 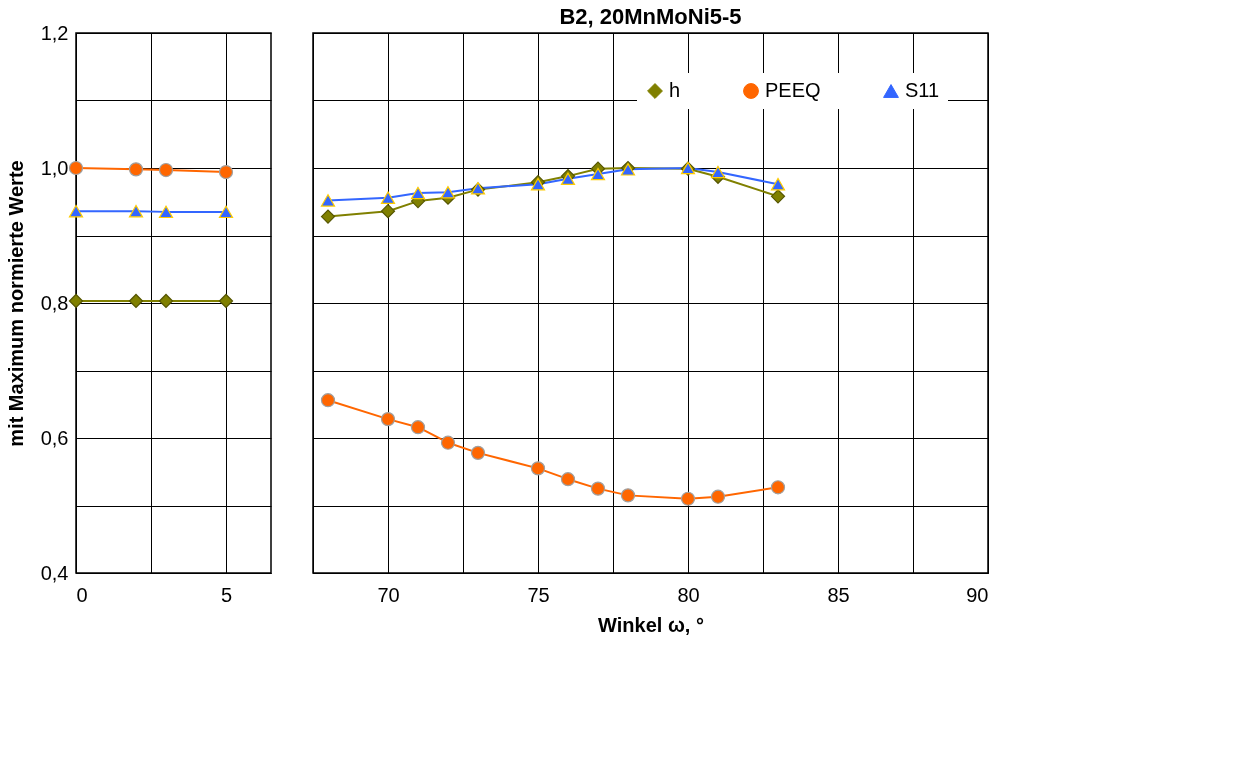 I want to click on y-tick-label: 0,6, so click(x=54, y=437).